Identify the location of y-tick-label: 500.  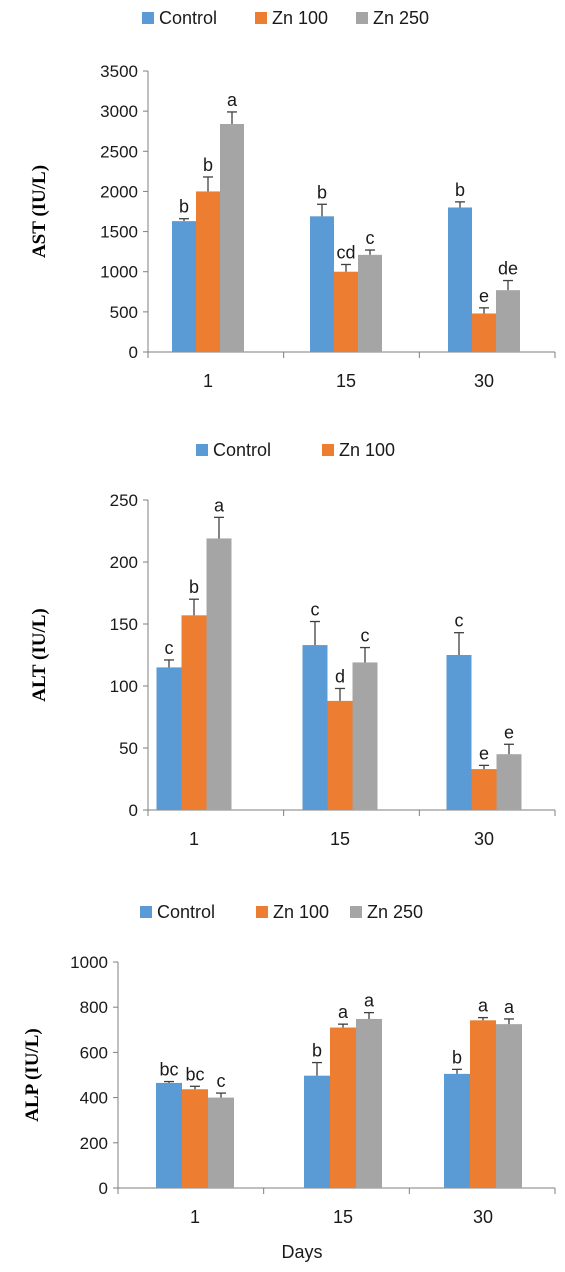
(124, 312).